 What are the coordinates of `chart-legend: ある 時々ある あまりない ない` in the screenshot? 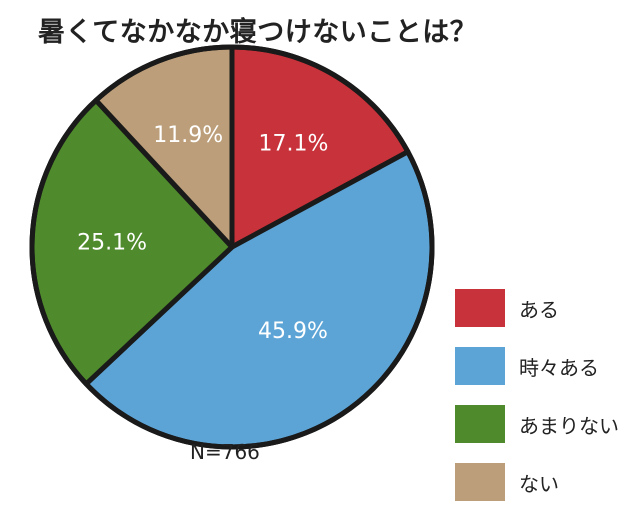 It's located at (537, 404).